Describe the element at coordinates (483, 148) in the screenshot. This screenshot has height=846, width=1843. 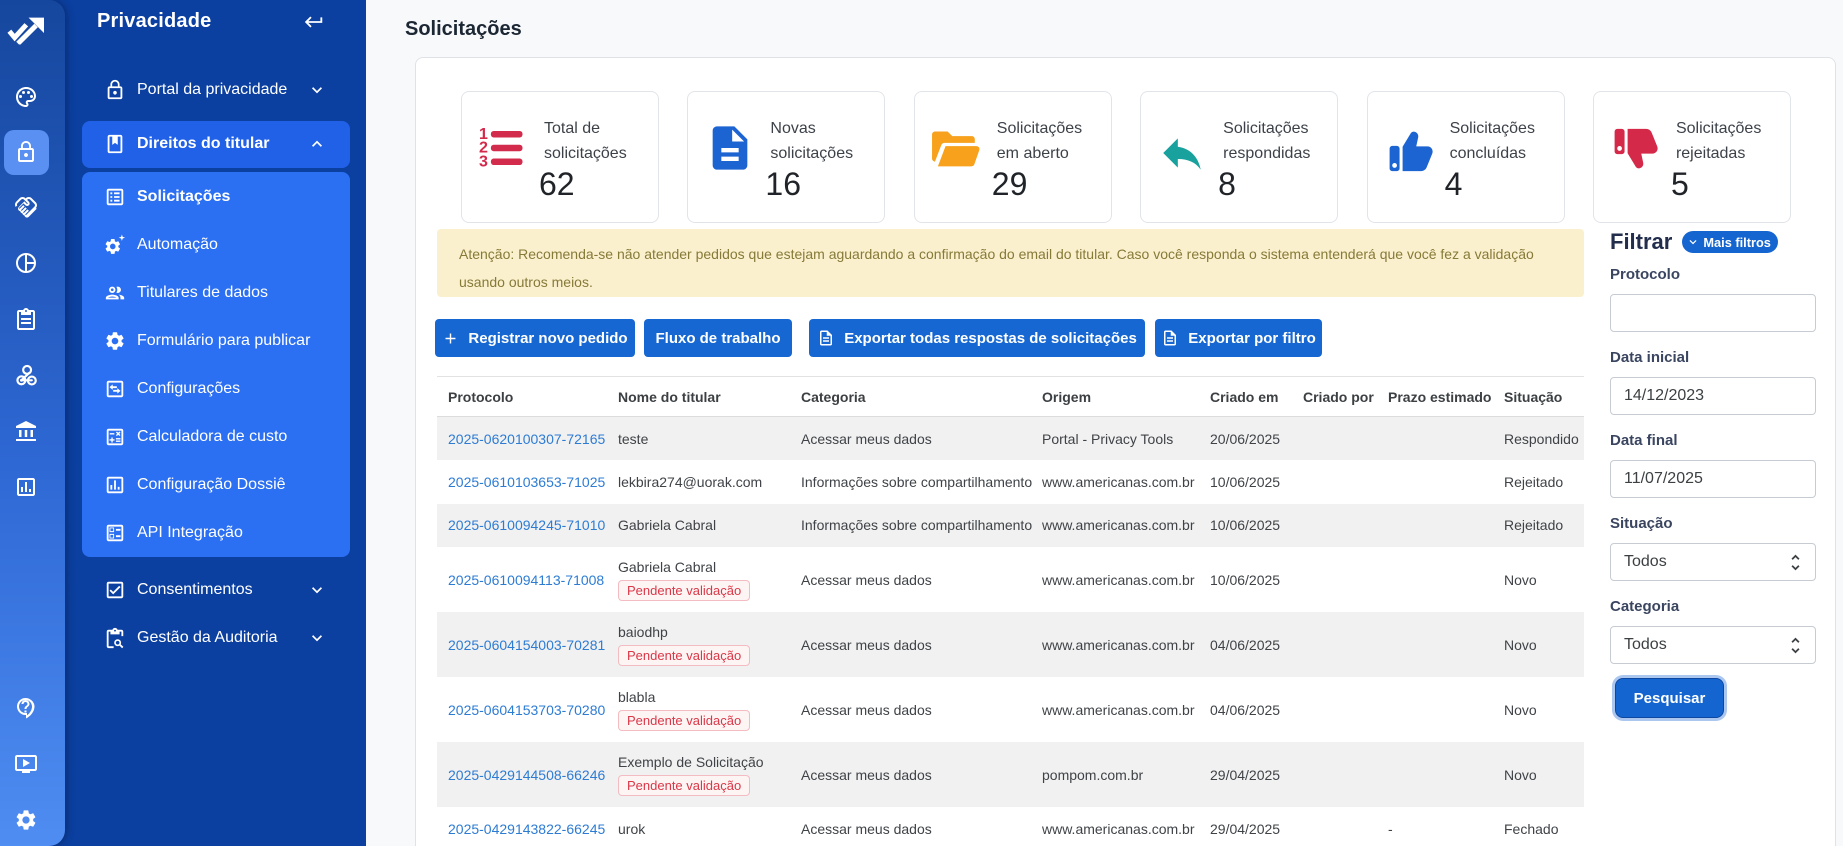
I see `svg-text: 2` at that location.